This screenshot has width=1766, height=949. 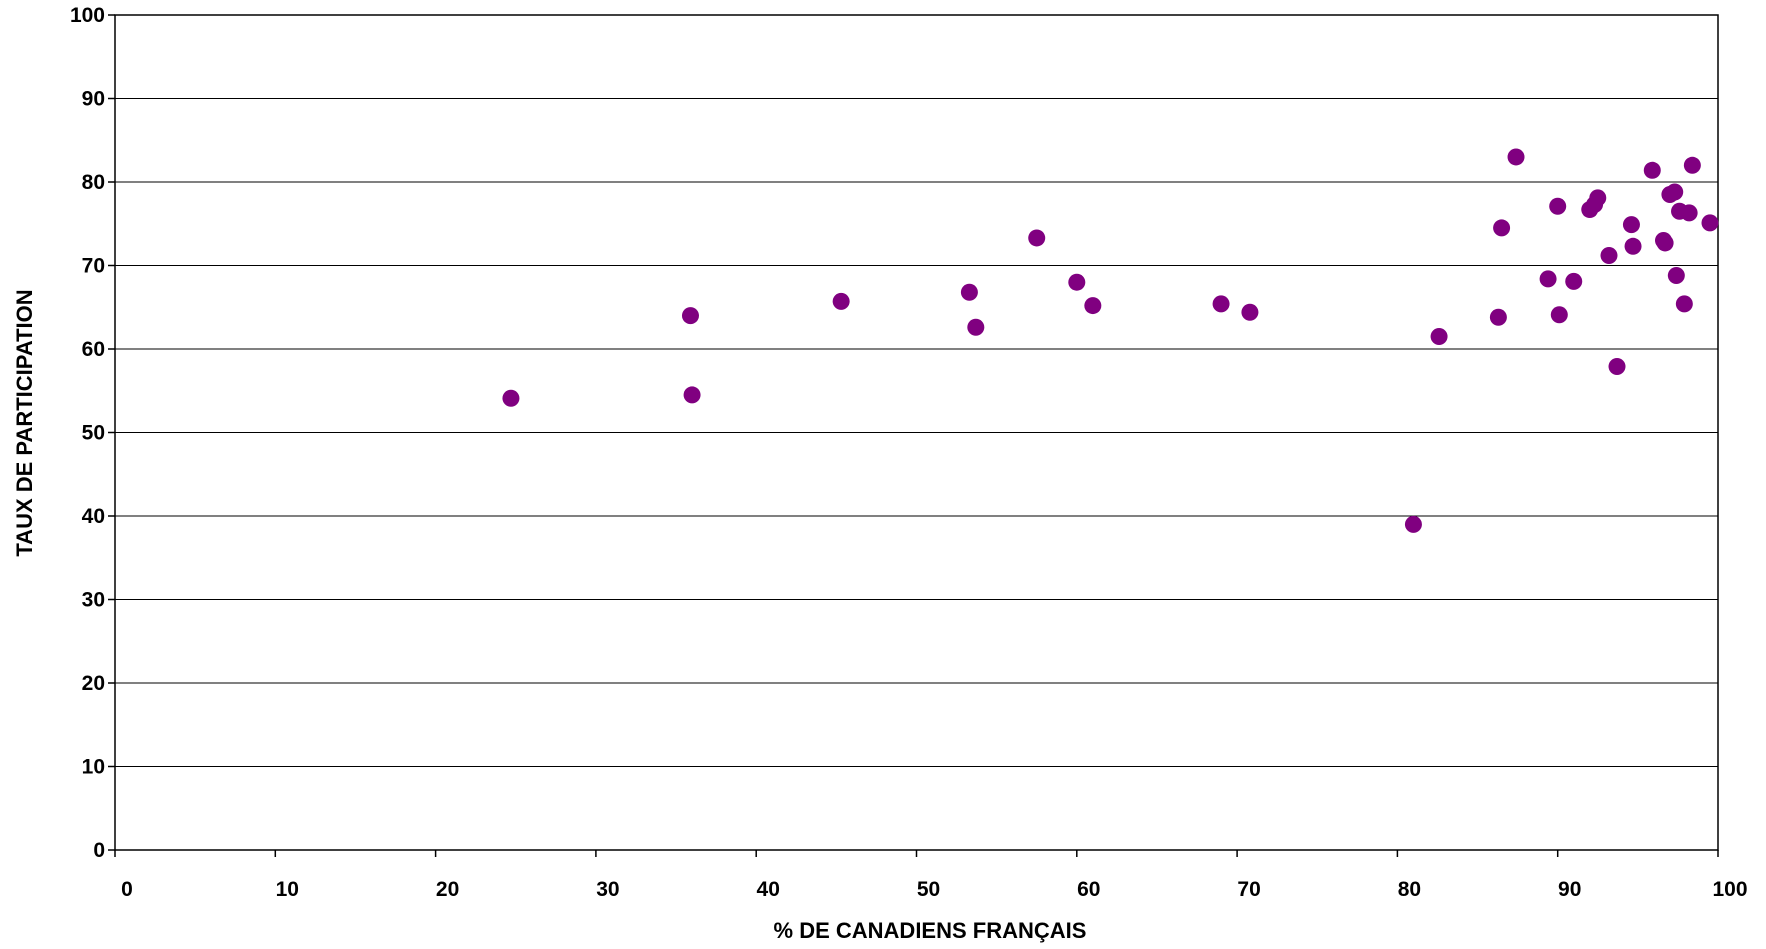 What do you see at coordinates (93, 767) in the screenshot?
I see `y-tick-label-10: 10` at bounding box center [93, 767].